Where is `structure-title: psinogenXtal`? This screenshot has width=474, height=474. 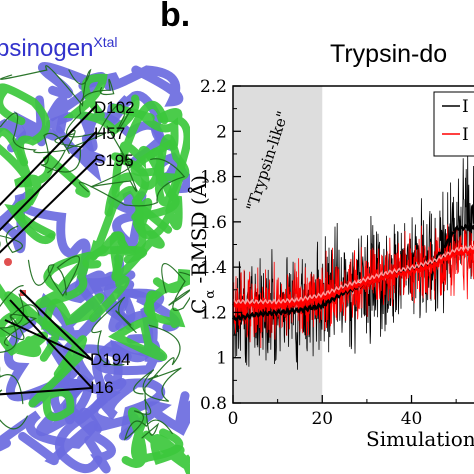 structure-title: psinogenXtal is located at coordinates (59, 48).